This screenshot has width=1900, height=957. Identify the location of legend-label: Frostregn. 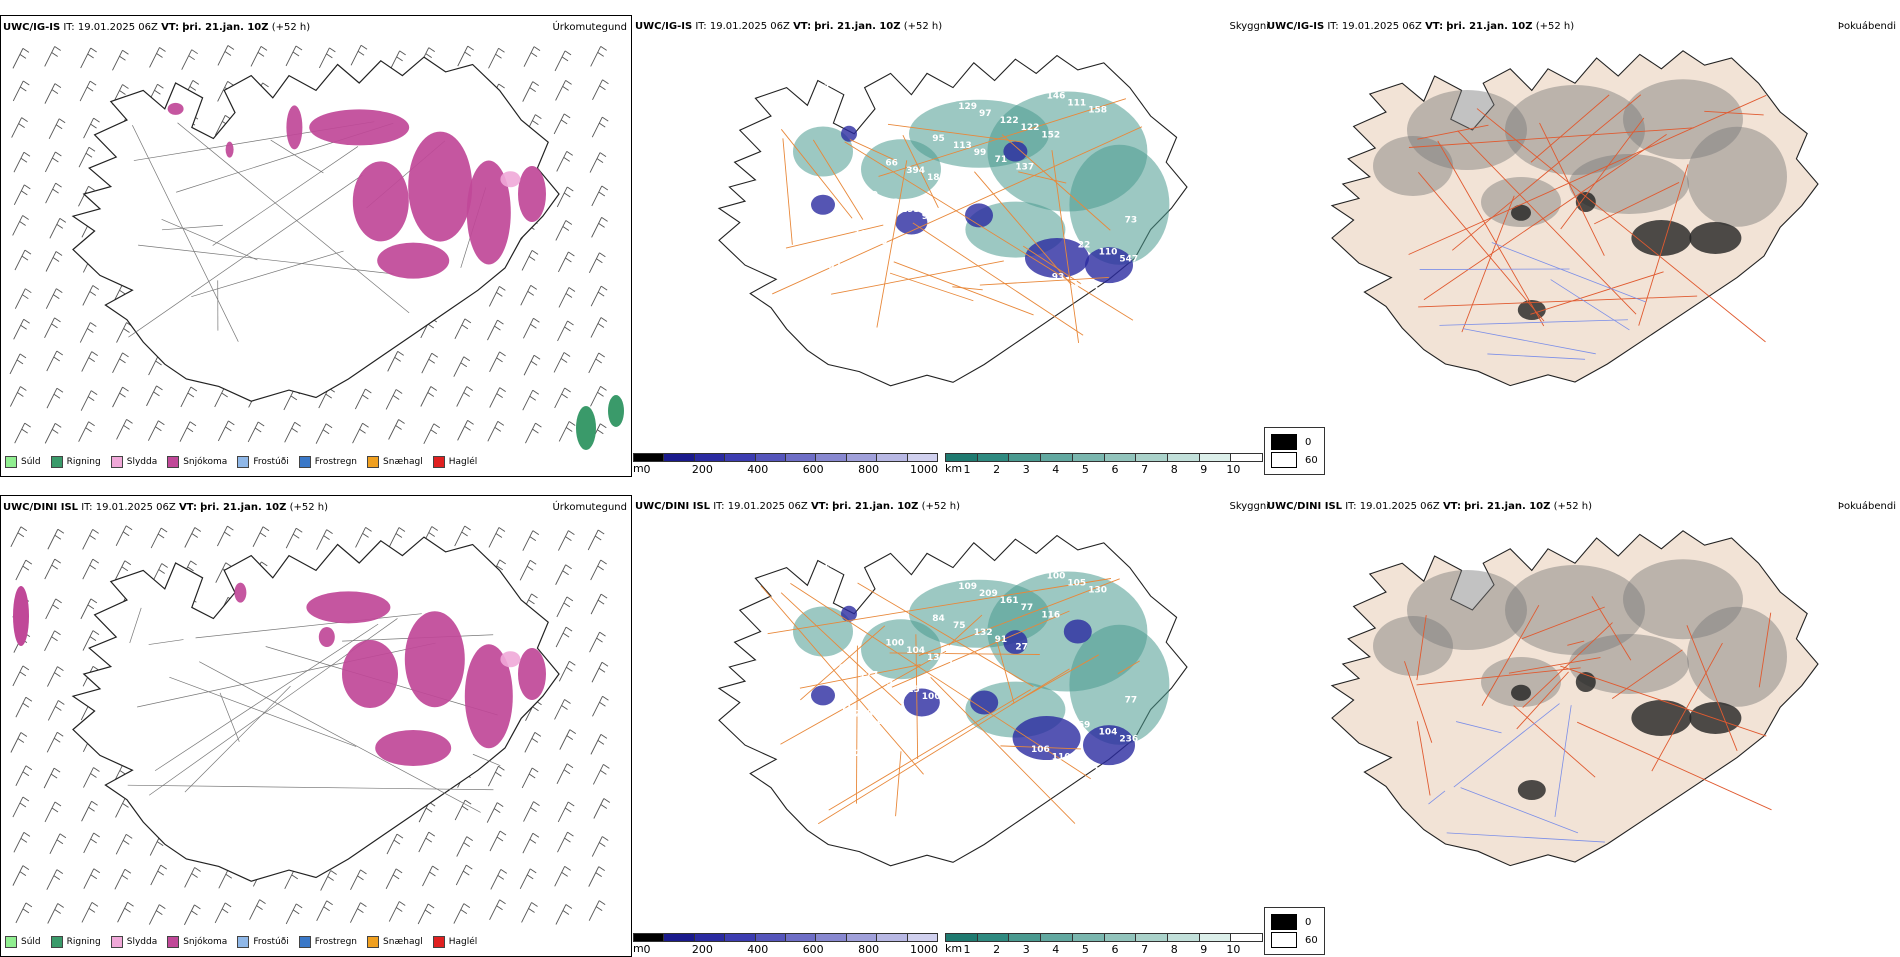
(336, 942).